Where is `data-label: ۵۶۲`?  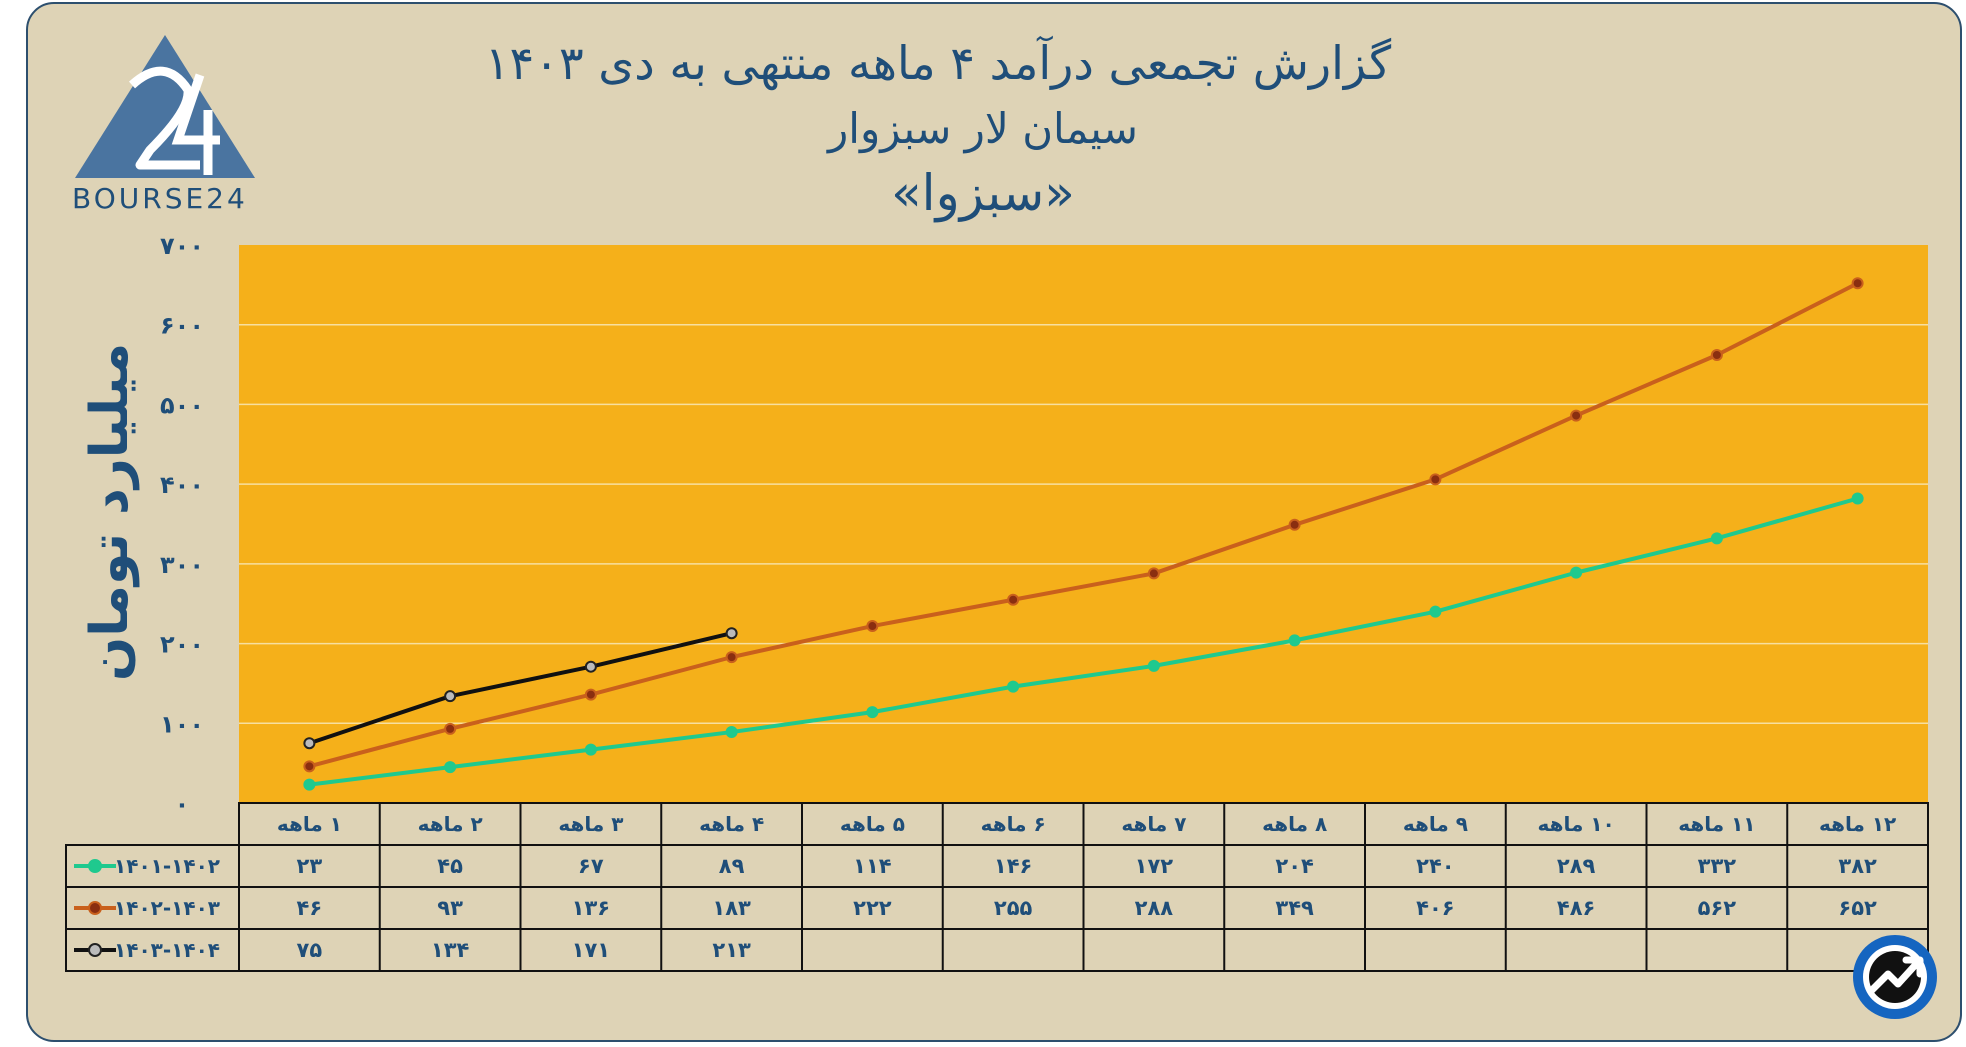
data-label: ۵۶۲ is located at coordinates (1717, 908).